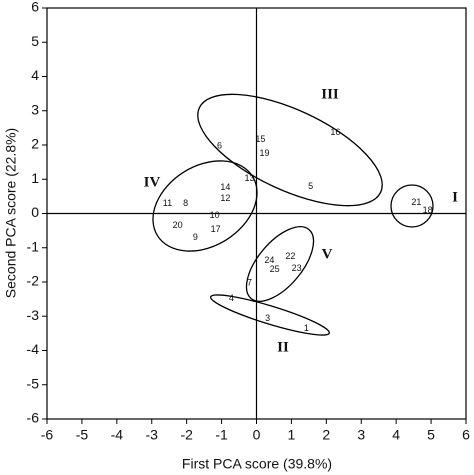 The height and width of the screenshot is (475, 474). I want to click on point-label: 18, so click(428, 210).